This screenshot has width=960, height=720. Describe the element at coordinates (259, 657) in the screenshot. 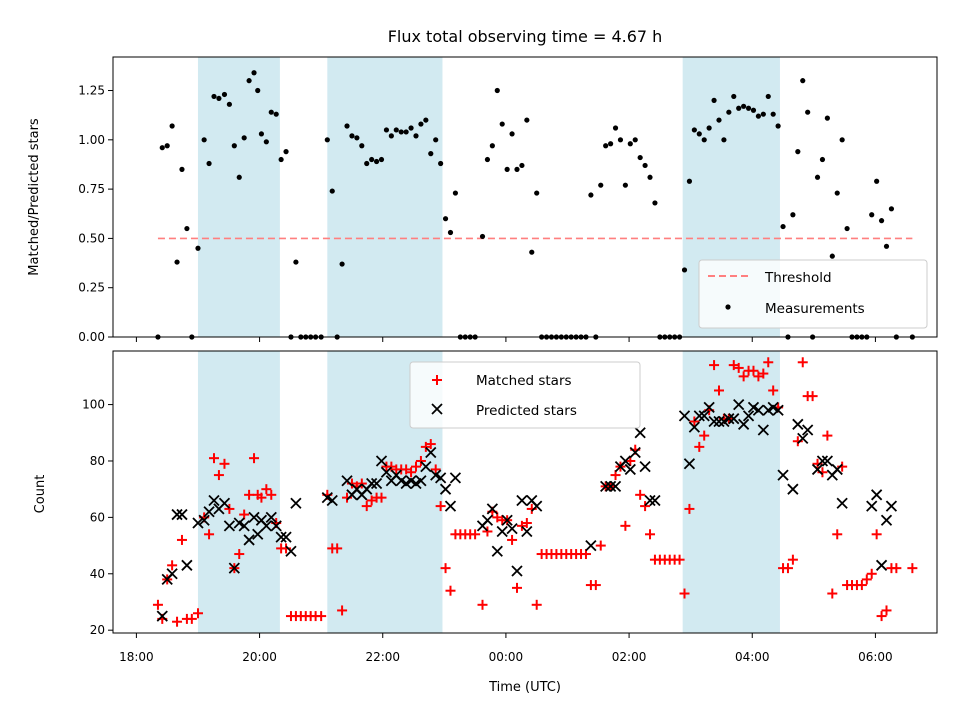

I see `x-tick-label: 20:00` at that location.